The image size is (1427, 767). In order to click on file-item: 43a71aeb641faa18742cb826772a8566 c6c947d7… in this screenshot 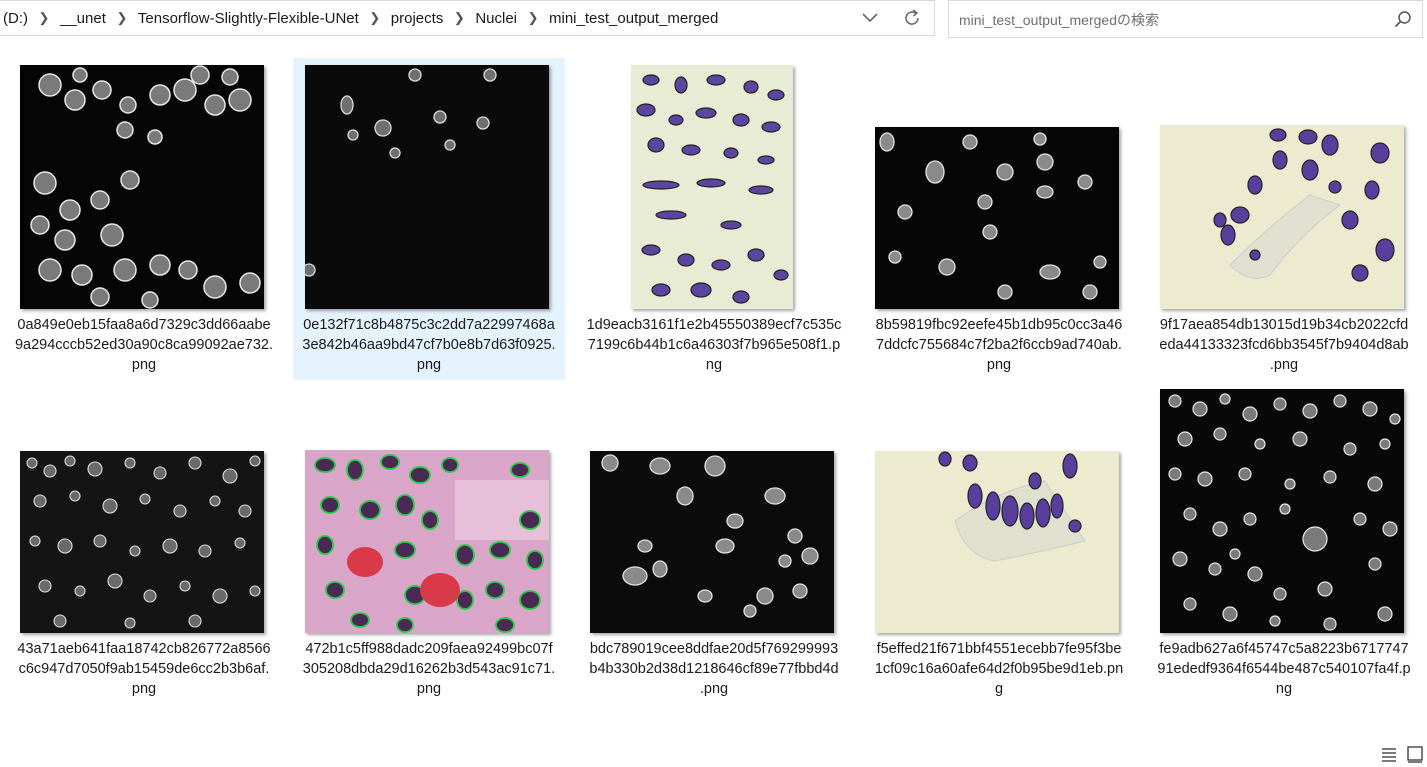, I will do `click(144, 543)`.